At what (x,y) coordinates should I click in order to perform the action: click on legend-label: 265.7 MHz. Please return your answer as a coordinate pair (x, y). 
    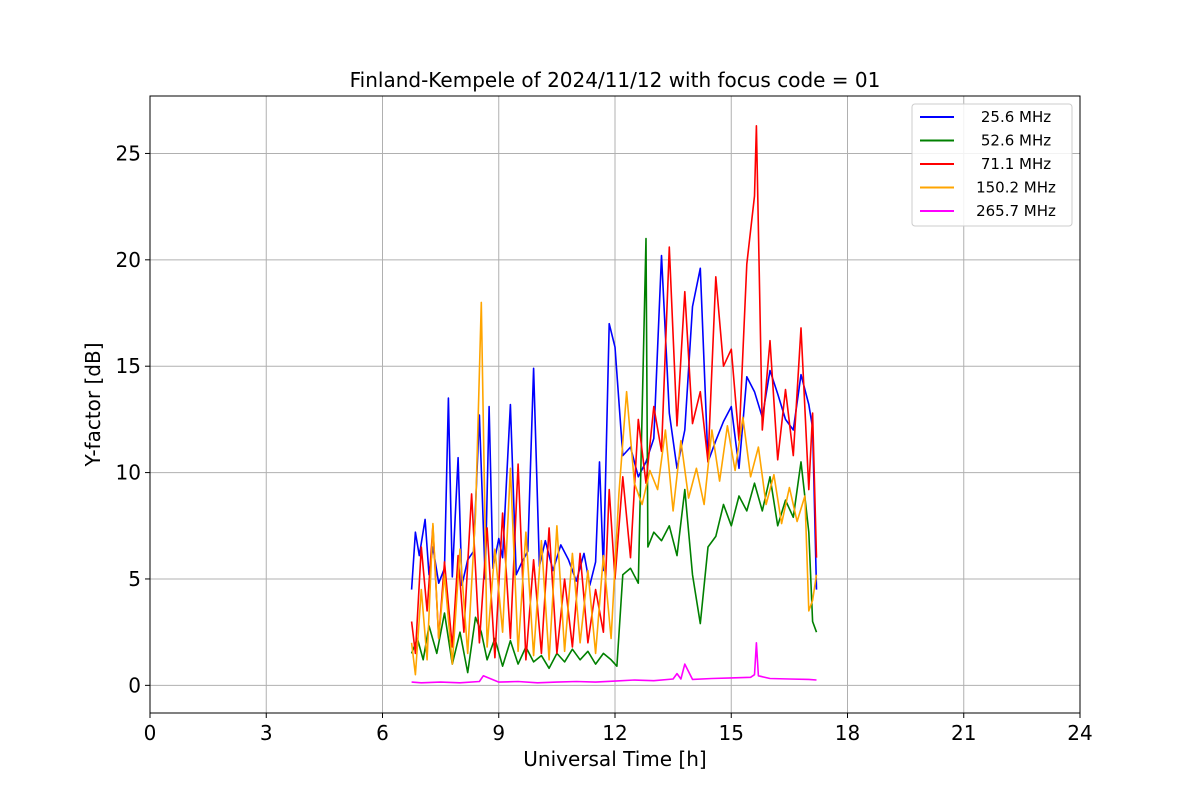
    Looking at the image, I should click on (1016, 211).